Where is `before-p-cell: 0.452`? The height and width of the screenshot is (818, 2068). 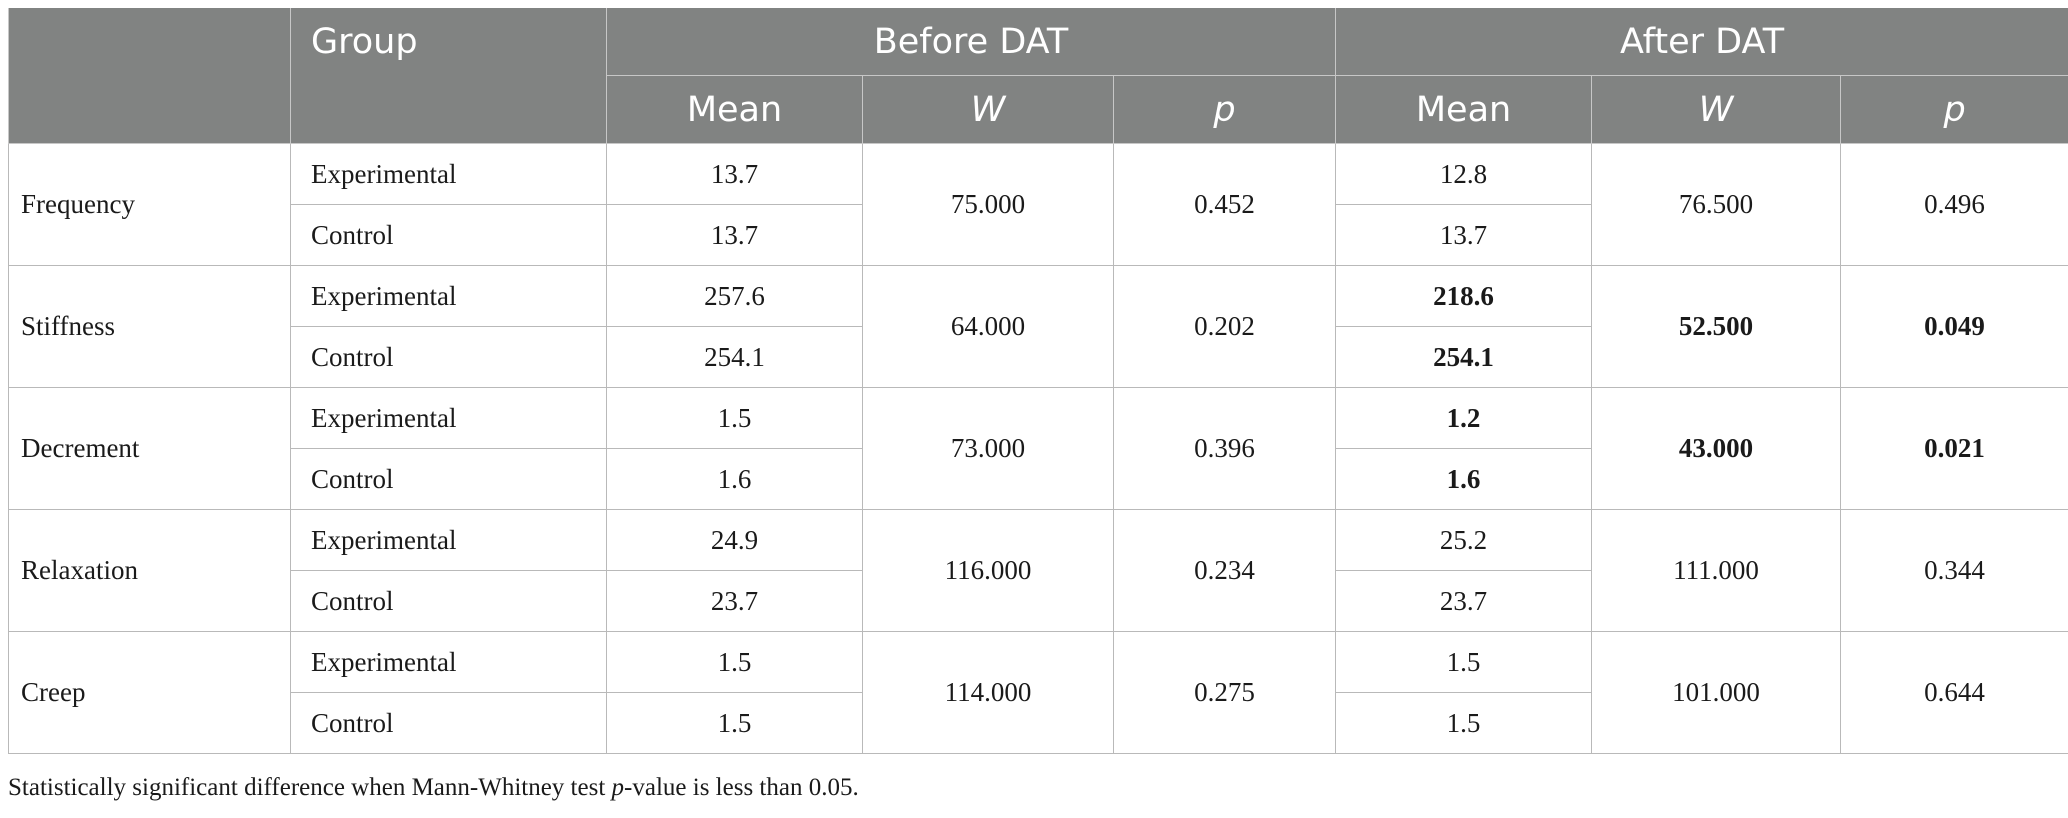 before-p-cell: 0.452 is located at coordinates (1224, 204).